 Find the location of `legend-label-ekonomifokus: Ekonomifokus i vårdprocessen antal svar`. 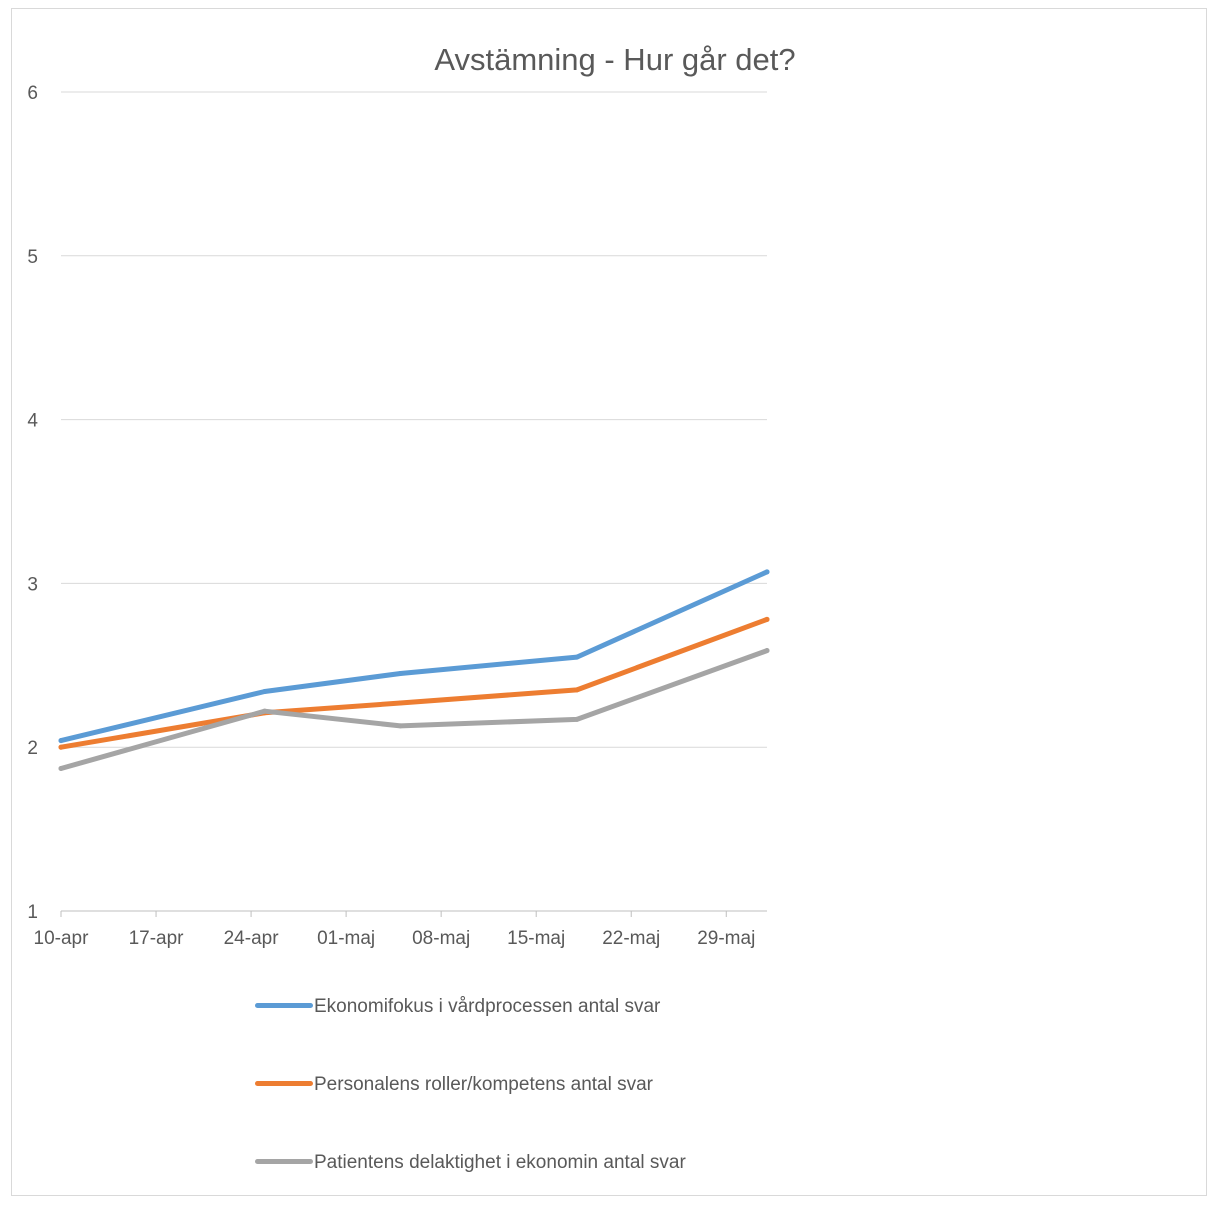

legend-label-ekonomifokus: Ekonomifokus i vårdprocessen antal svar is located at coordinates (487, 1006).